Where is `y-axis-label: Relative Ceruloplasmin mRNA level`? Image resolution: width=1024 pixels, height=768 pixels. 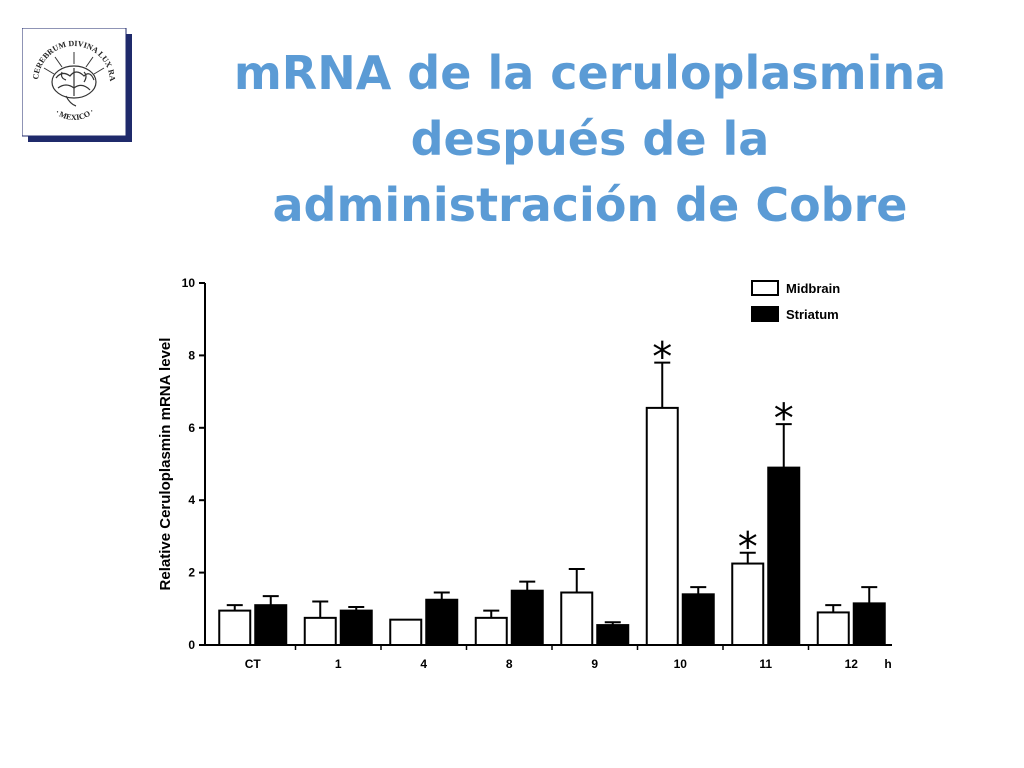 y-axis-label: Relative Ceruloplasmin mRNA level is located at coordinates (165, 464).